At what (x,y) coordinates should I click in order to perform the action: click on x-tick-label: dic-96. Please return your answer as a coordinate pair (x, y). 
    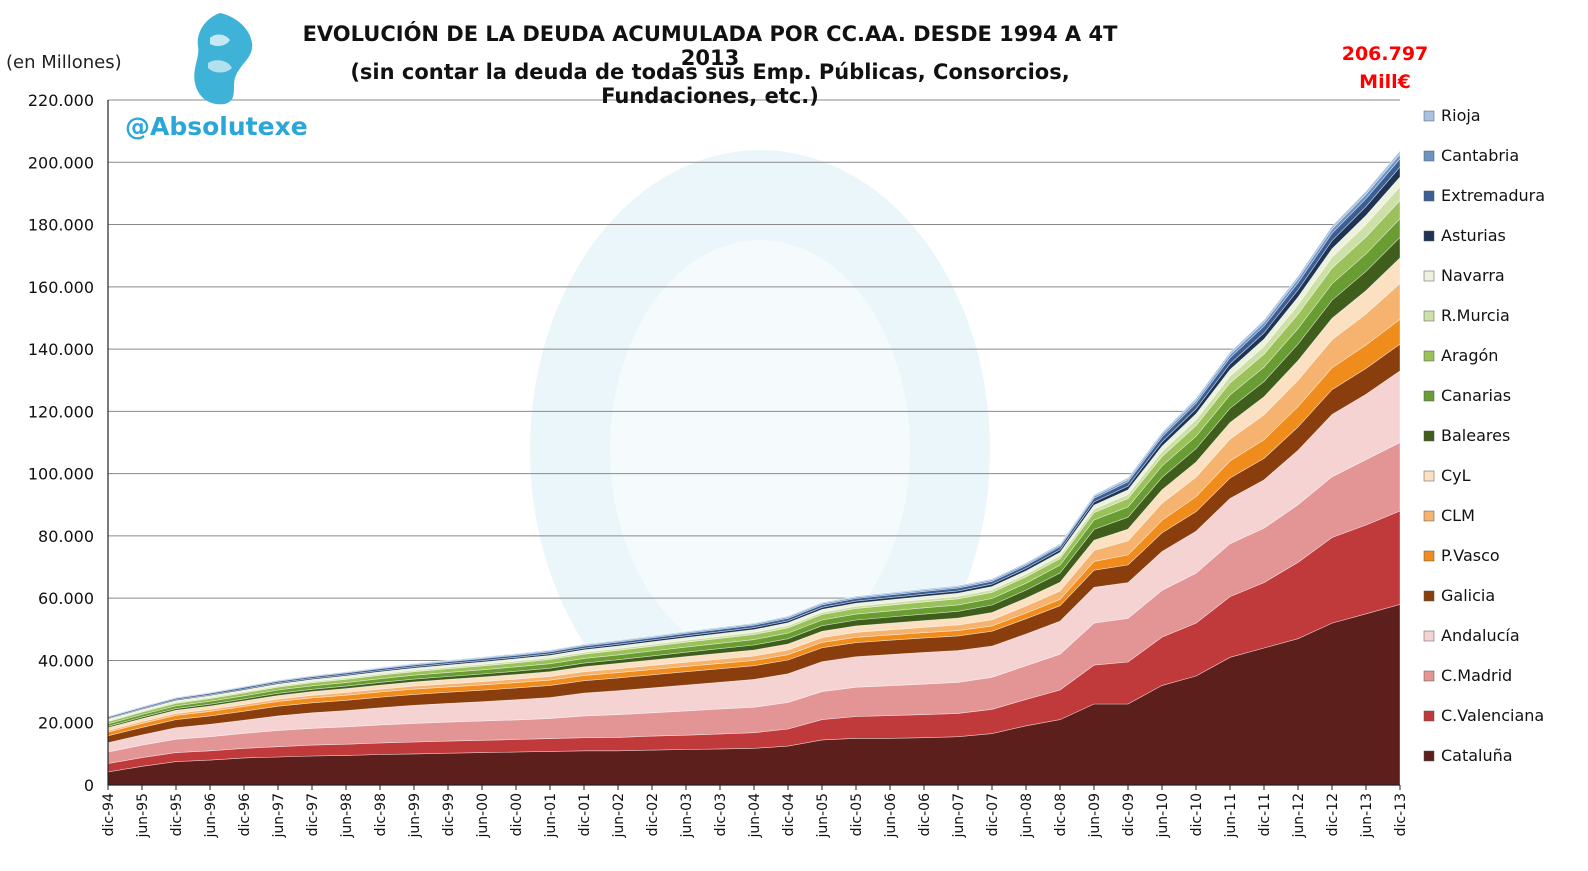
    Looking at the image, I should click on (245, 814).